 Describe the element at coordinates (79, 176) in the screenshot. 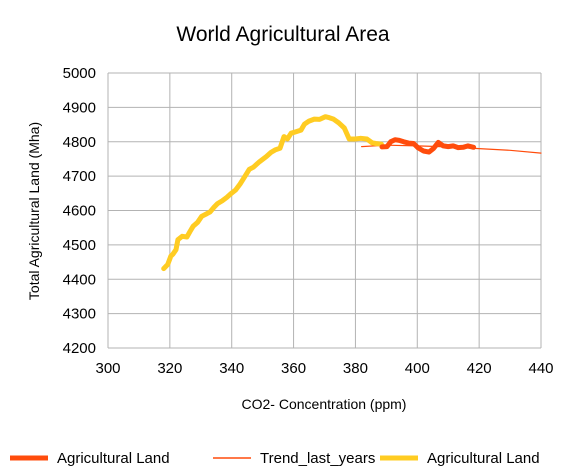

I see `y-tick-label: 4700` at that location.